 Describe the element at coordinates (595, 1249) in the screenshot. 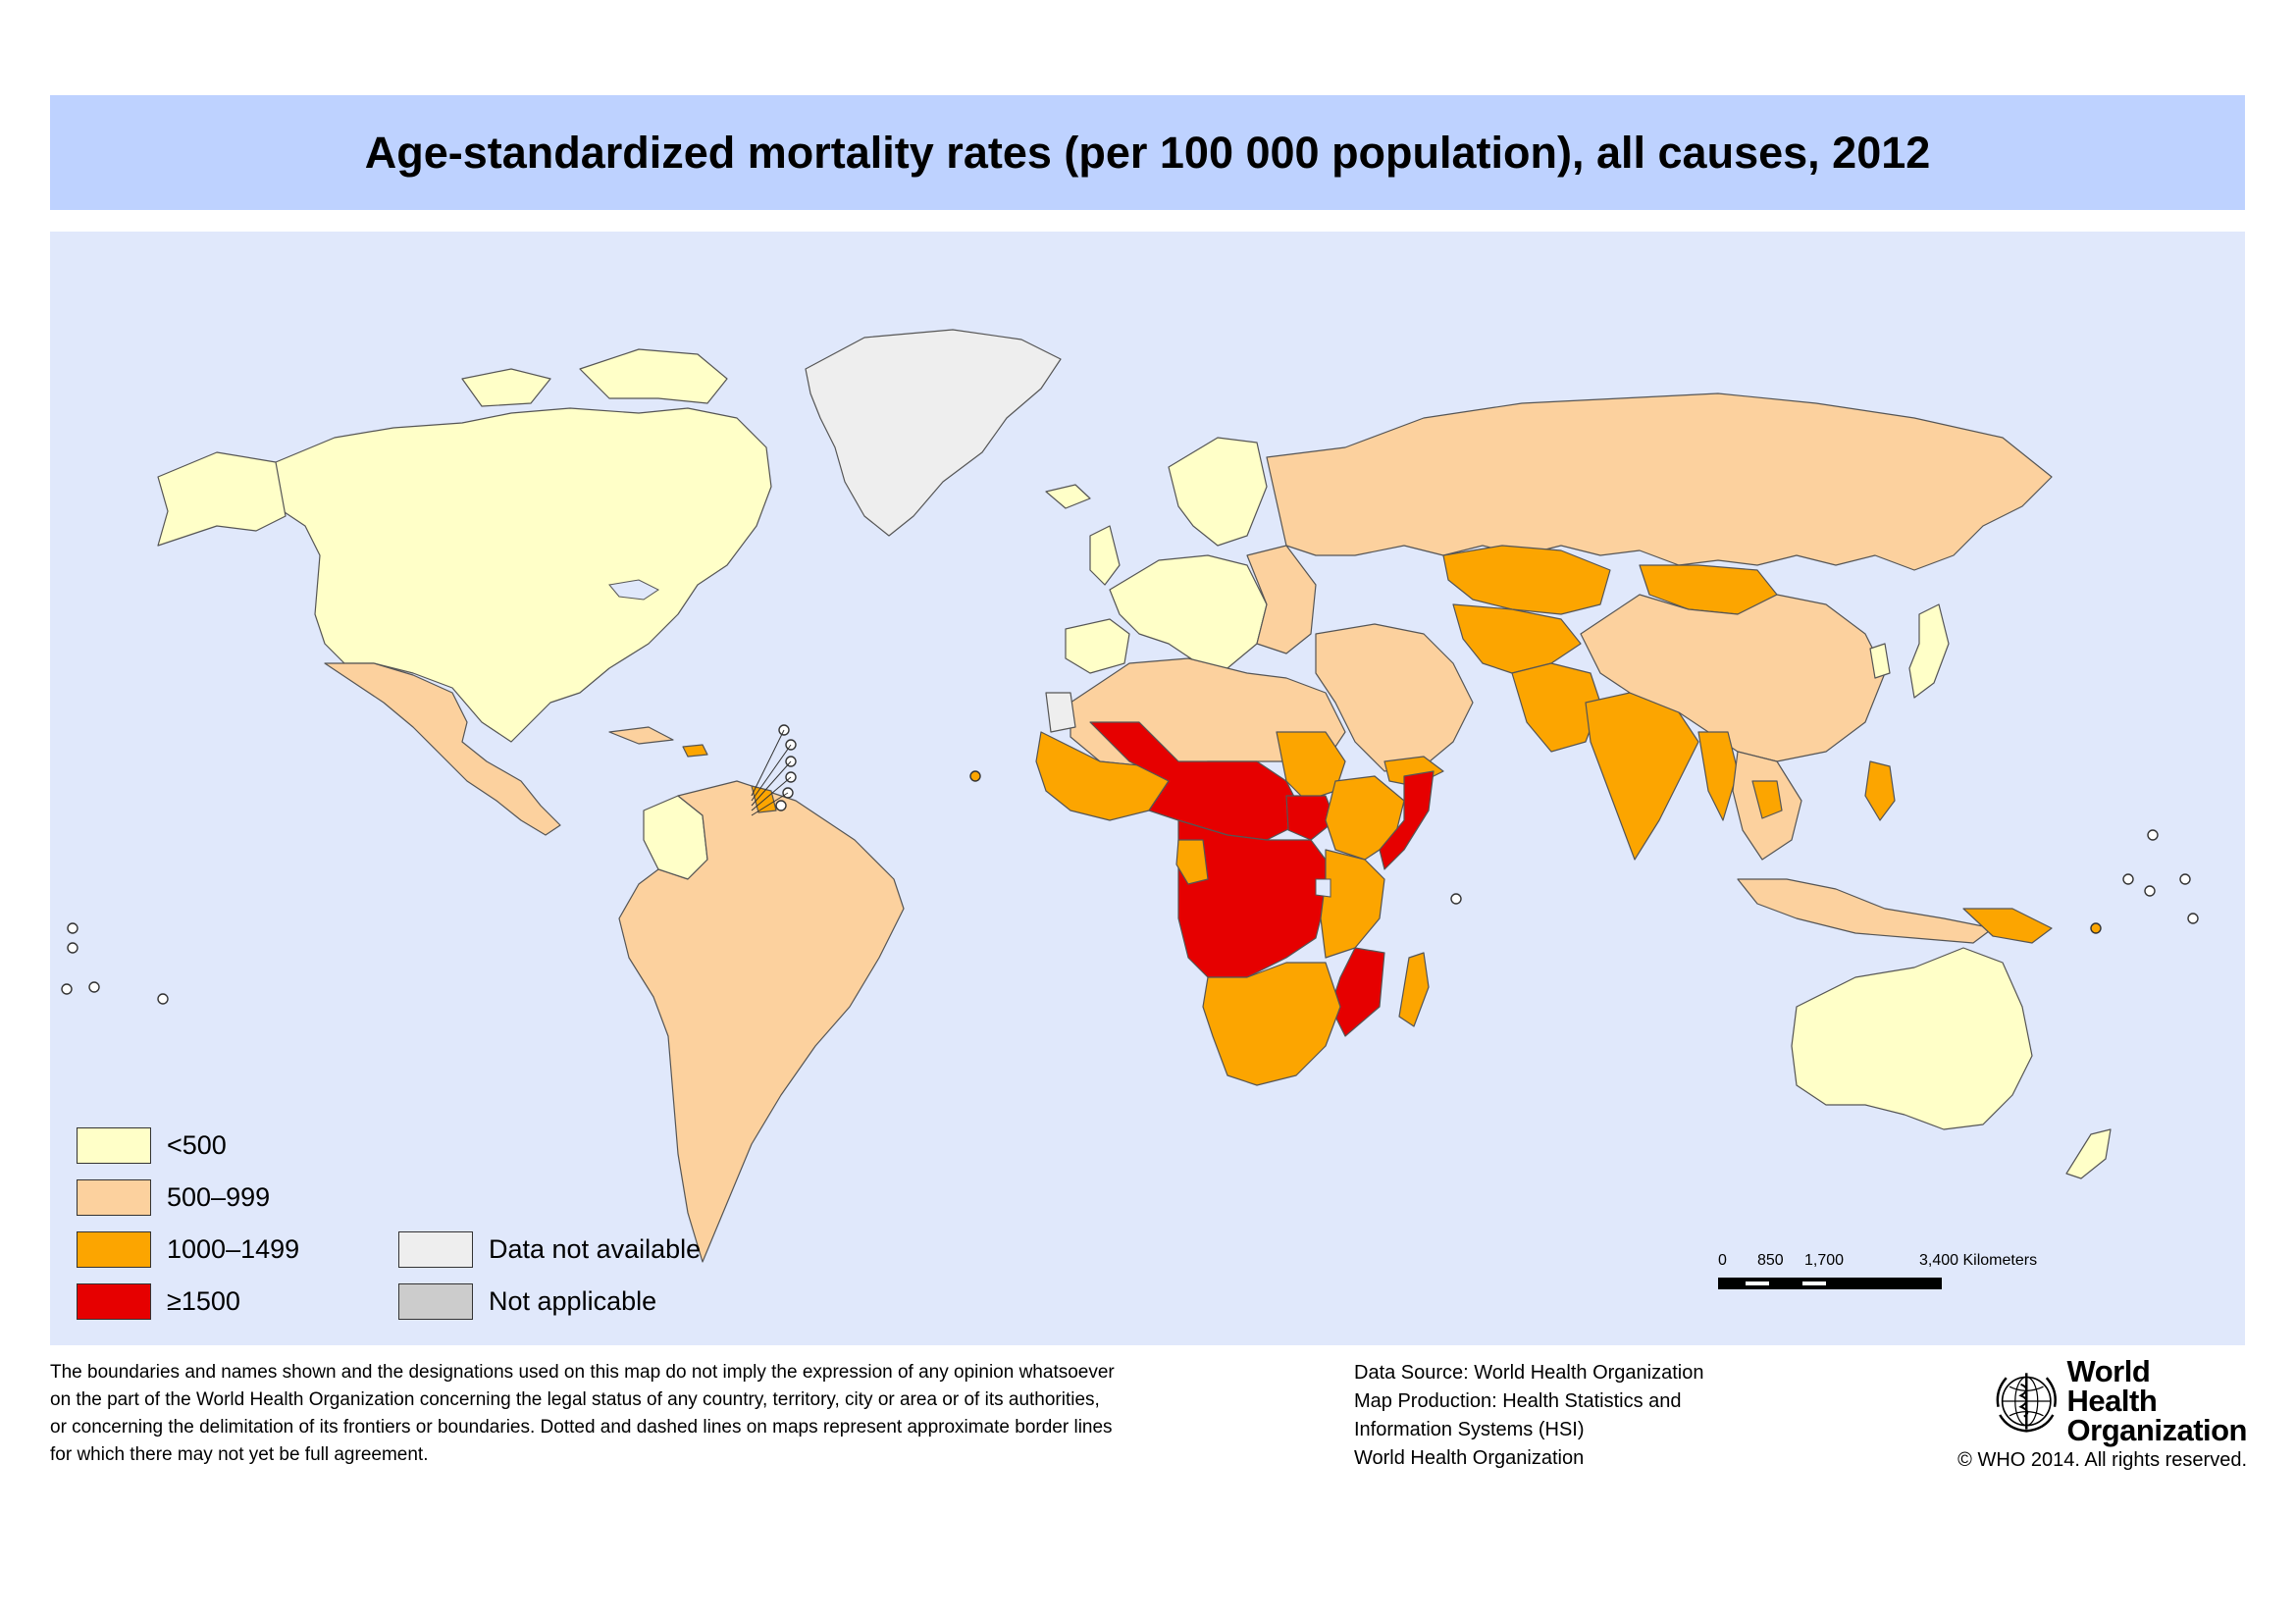

I see `legend-label: Data not available` at that location.